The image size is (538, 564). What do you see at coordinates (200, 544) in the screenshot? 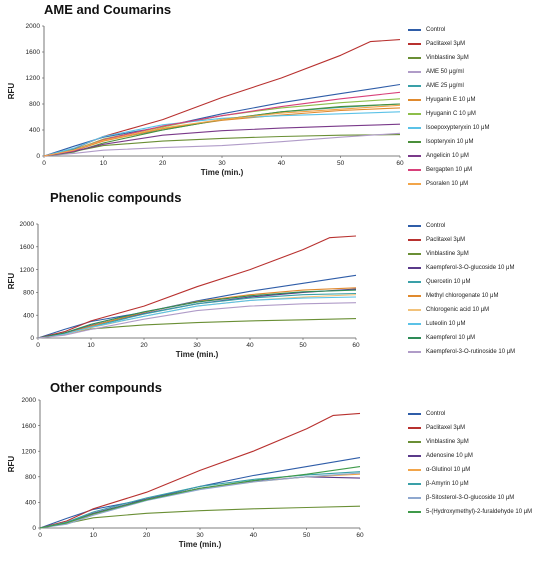
I see `x-axis-label: Time (min.)` at bounding box center [200, 544].